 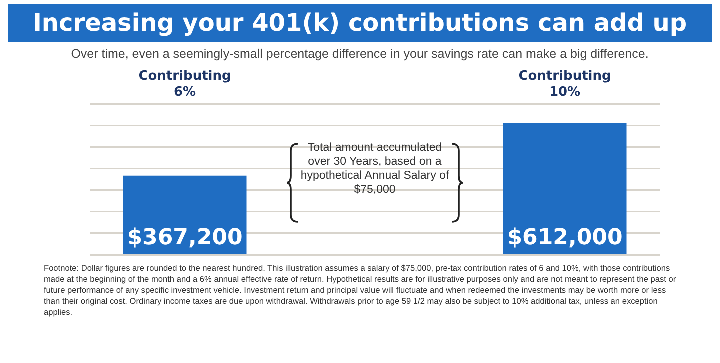 I want to click on annotation: Total amount accumulated over 30 Years, based on a hypothetical Annual Salary of $75,000, so click(x=375, y=169).